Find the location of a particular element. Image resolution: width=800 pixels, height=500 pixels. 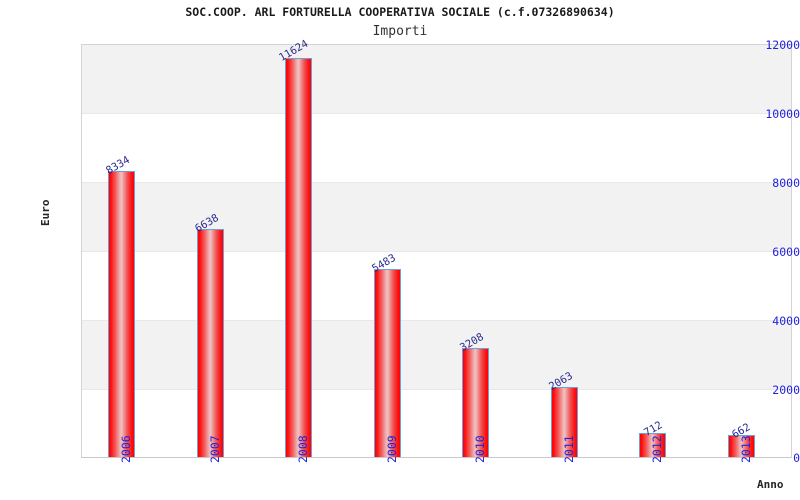

bar-2012 is located at coordinates (652, 445).